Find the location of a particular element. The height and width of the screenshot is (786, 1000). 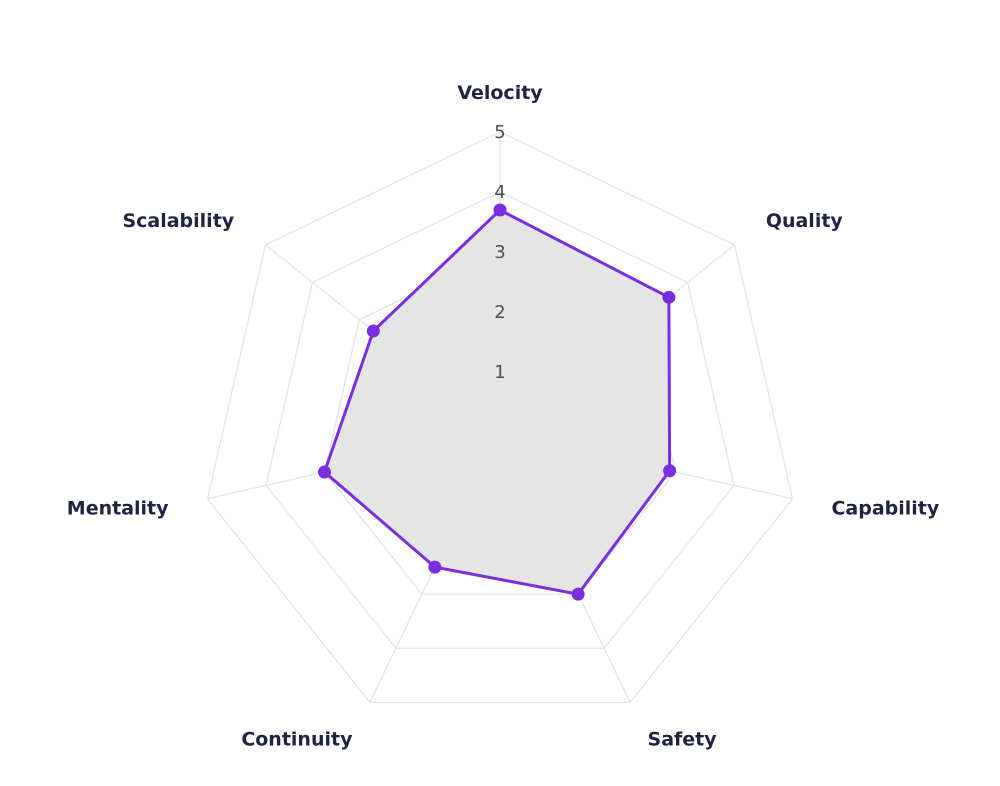

data-point-quality is located at coordinates (669, 297).